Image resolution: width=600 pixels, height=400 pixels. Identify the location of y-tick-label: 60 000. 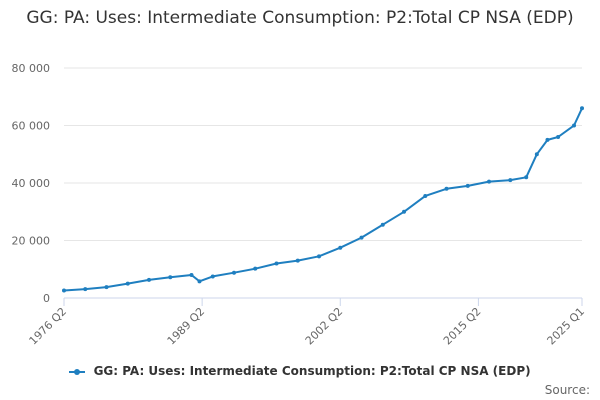
(31, 126).